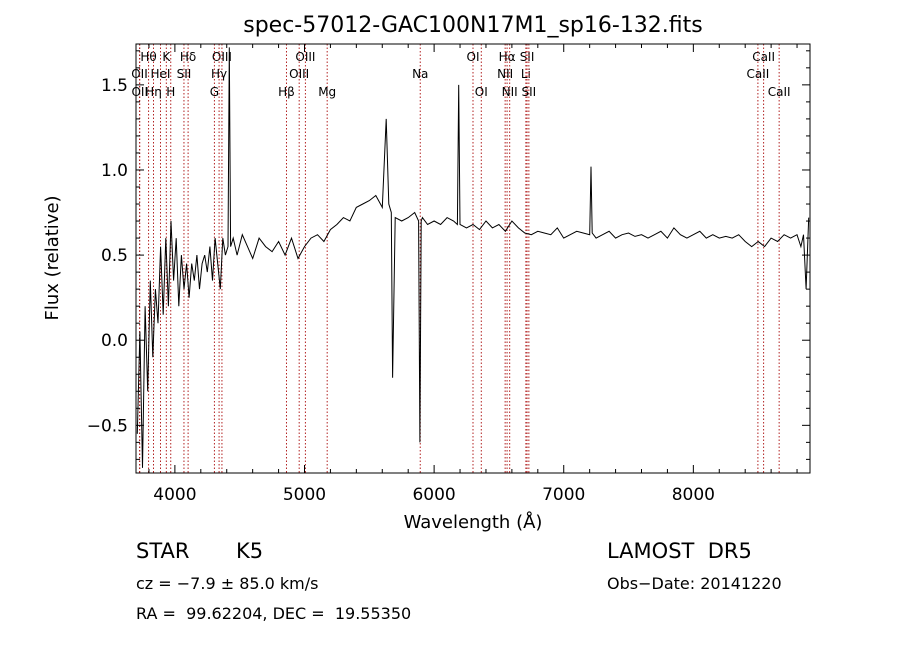 The width and height of the screenshot is (900, 649). Describe the element at coordinates (286, 92) in the screenshot. I see `spectral-line-label: Hβ` at that location.